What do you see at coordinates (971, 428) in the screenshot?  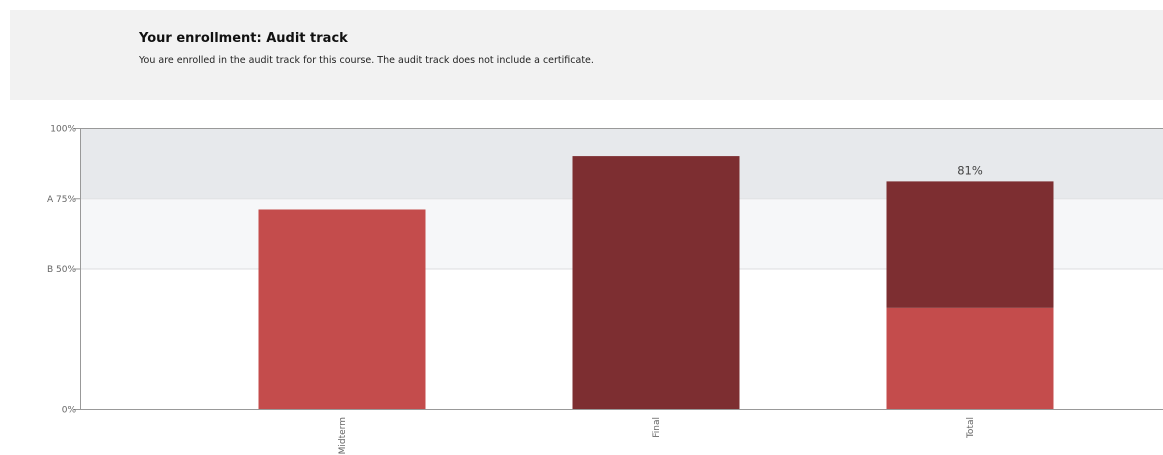 I see `x-tick-label: Total` at bounding box center [971, 428].